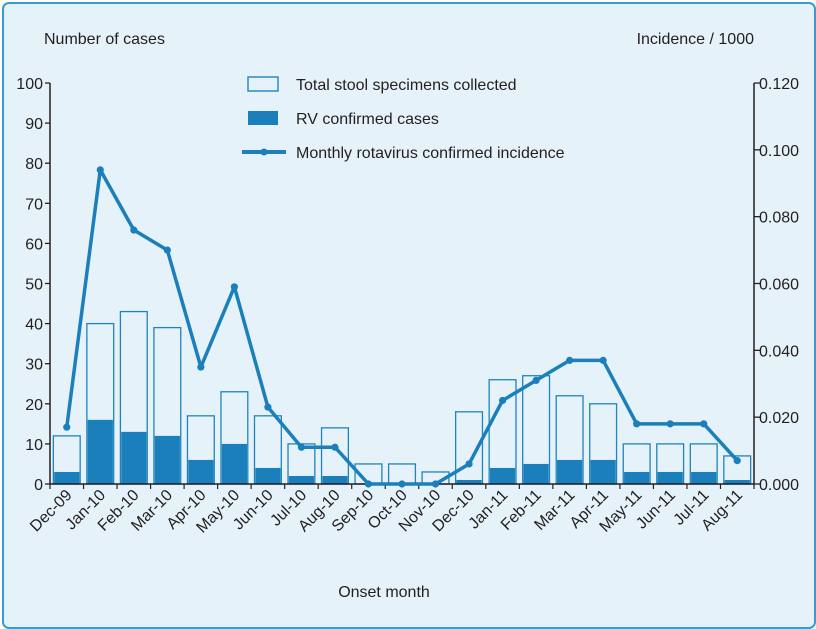  I want to click on y-axis-title-right: Incidence / 1000, so click(696, 39).